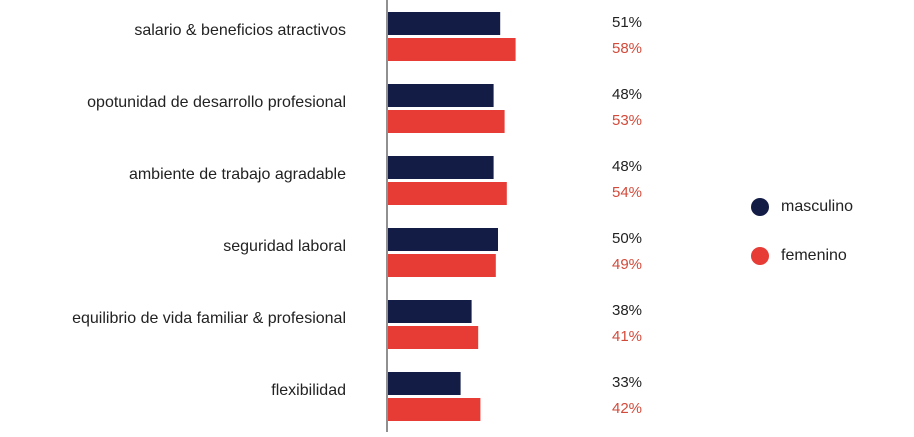 This screenshot has height=437, width=914. Describe the element at coordinates (627, 48) in the screenshot. I see `value-label-femenino: 58%` at that location.